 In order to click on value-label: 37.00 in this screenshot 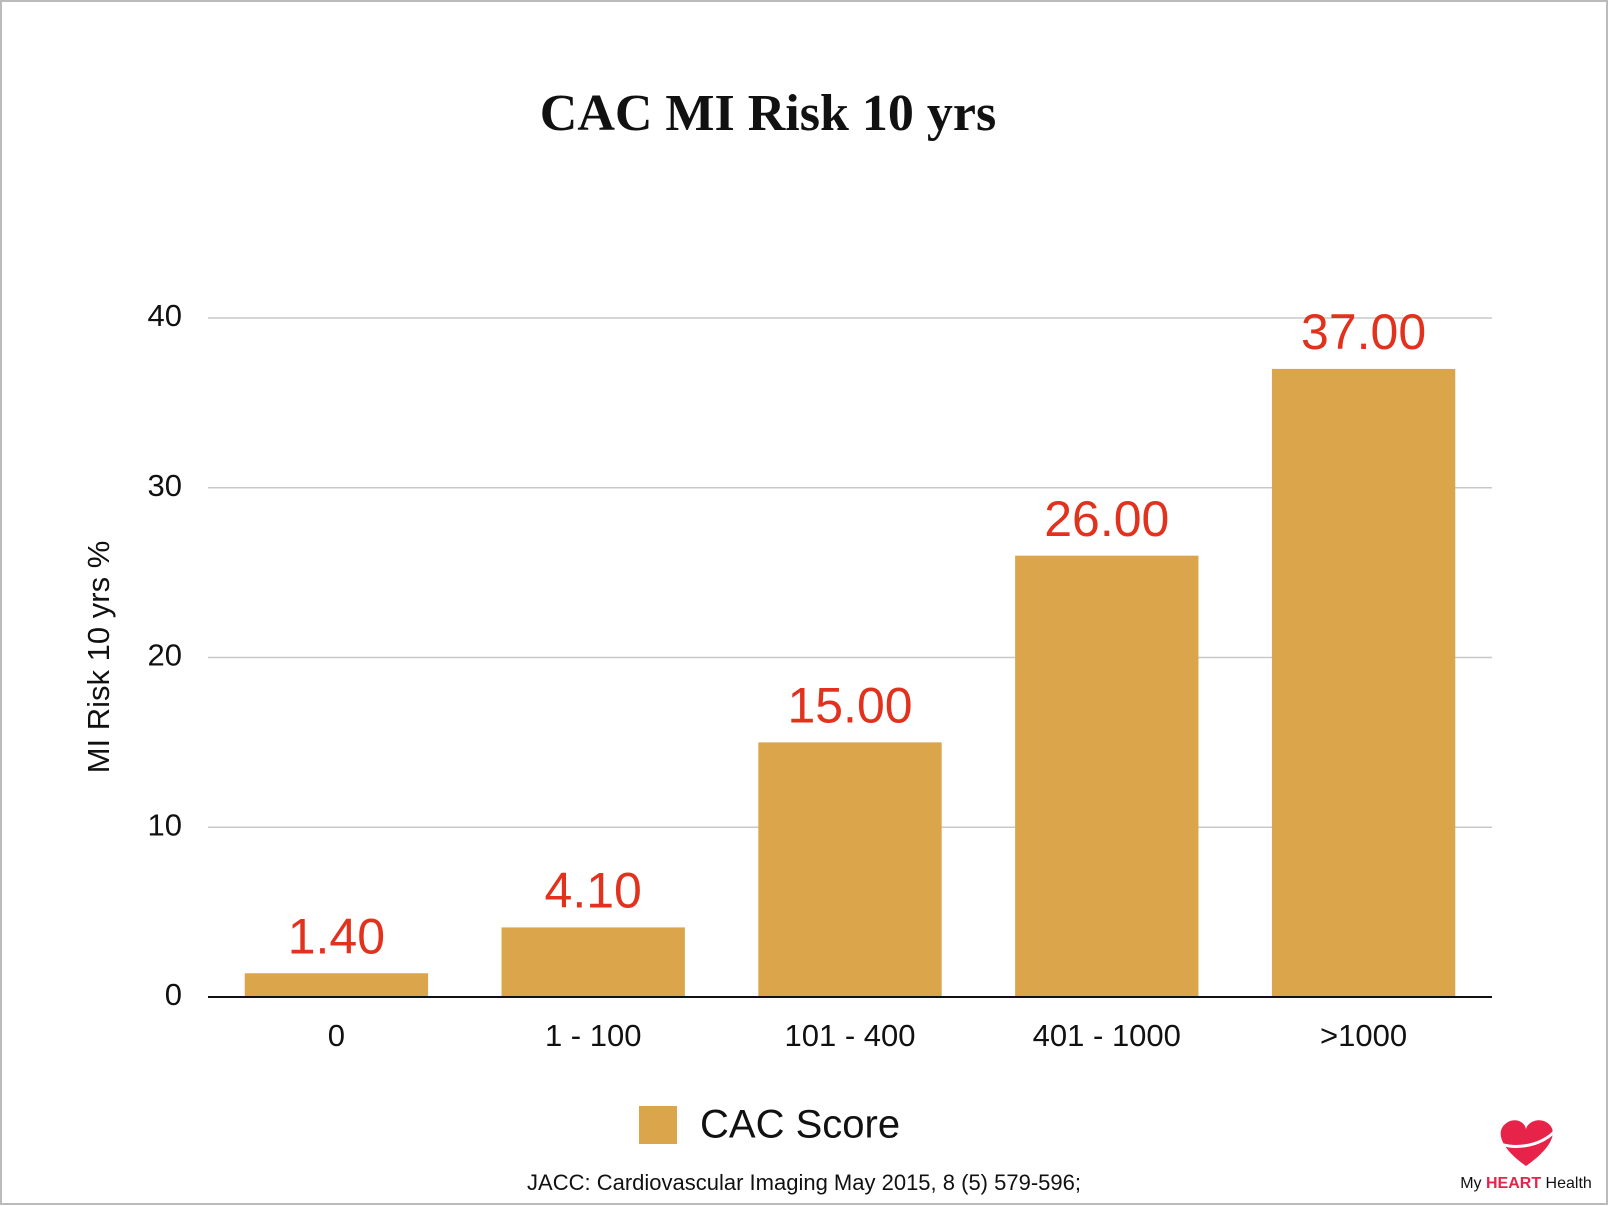, I will do `click(1363, 332)`.